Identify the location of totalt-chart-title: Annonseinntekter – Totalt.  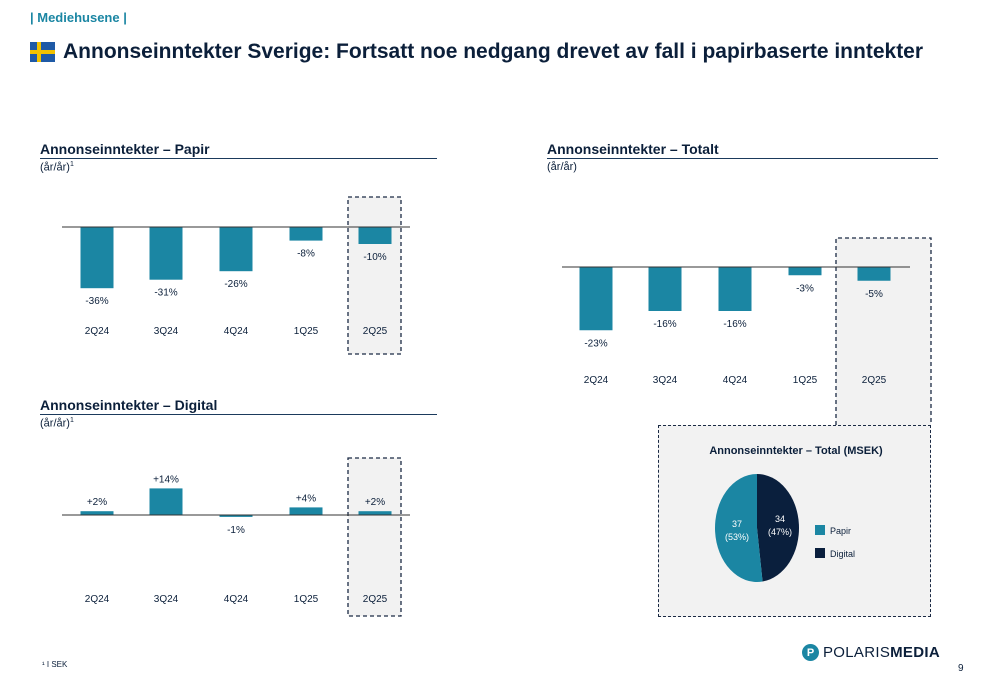
(742, 150).